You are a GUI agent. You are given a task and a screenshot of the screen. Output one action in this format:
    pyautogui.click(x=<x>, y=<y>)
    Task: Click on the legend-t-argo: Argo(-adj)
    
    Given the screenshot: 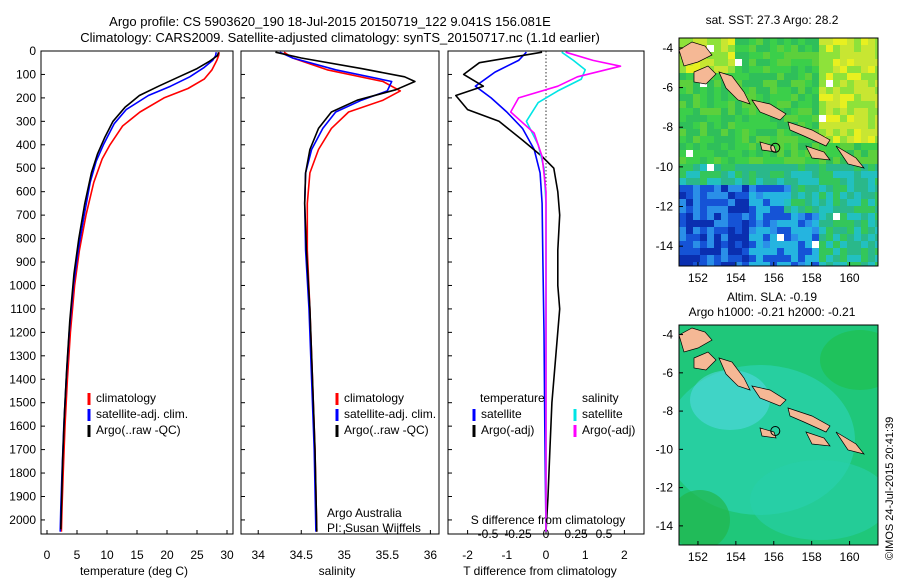 What is the action you would take?
    pyautogui.click(x=507, y=430)
    